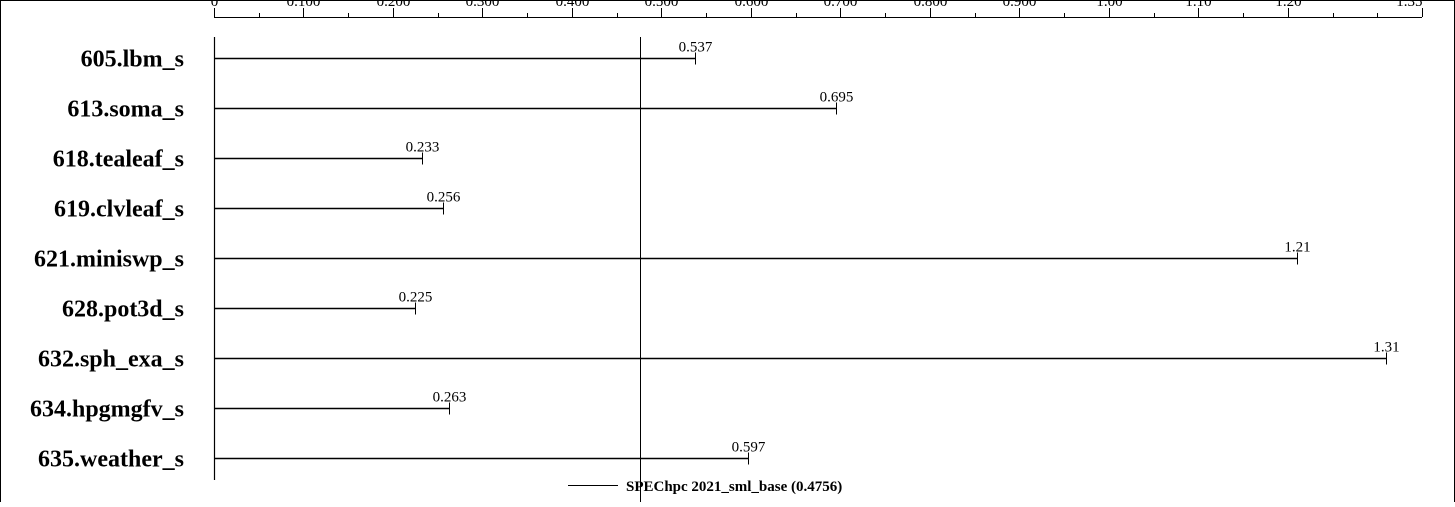  Describe the element at coordinates (749, 448) in the screenshot. I see `data-label: 0.597` at that location.